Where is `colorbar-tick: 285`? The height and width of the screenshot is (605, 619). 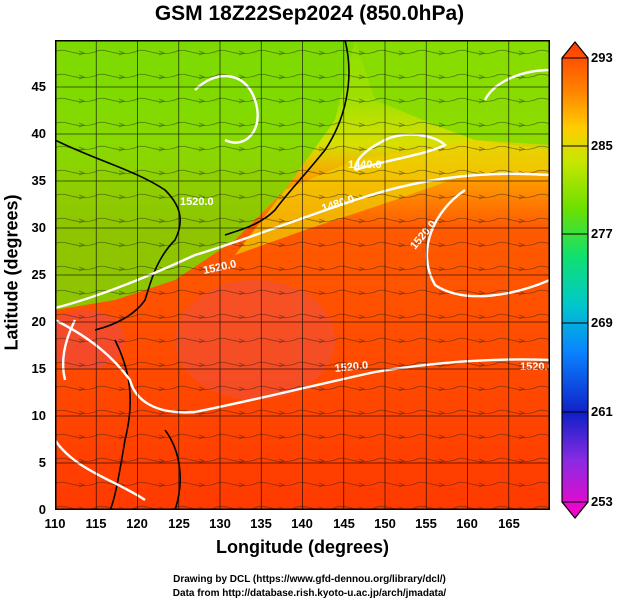 colorbar-tick: 285 is located at coordinates (602, 145).